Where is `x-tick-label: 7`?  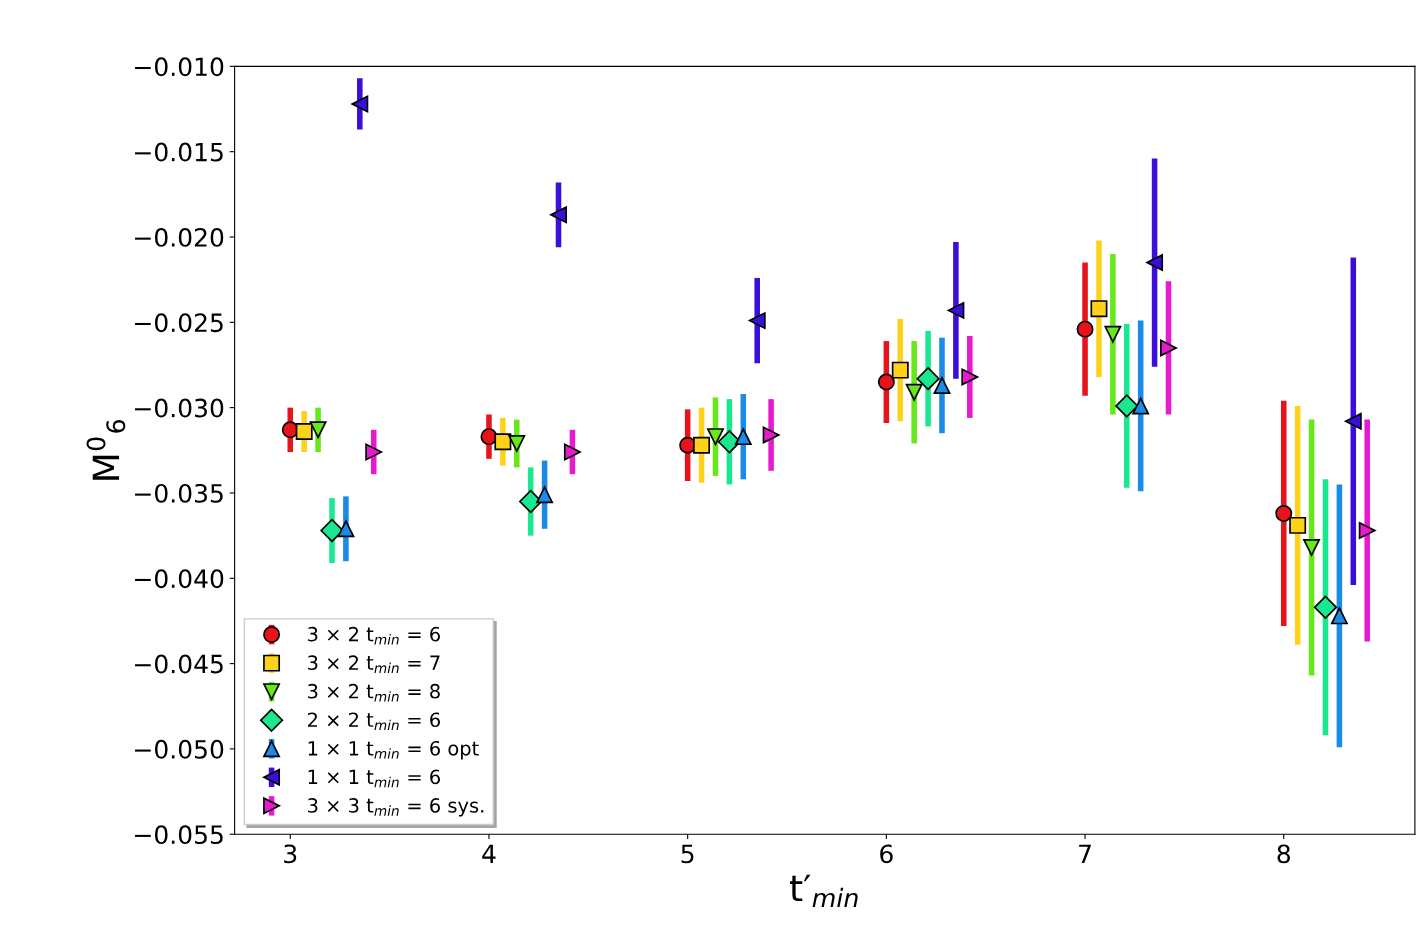 x-tick-label: 7 is located at coordinates (1085, 853).